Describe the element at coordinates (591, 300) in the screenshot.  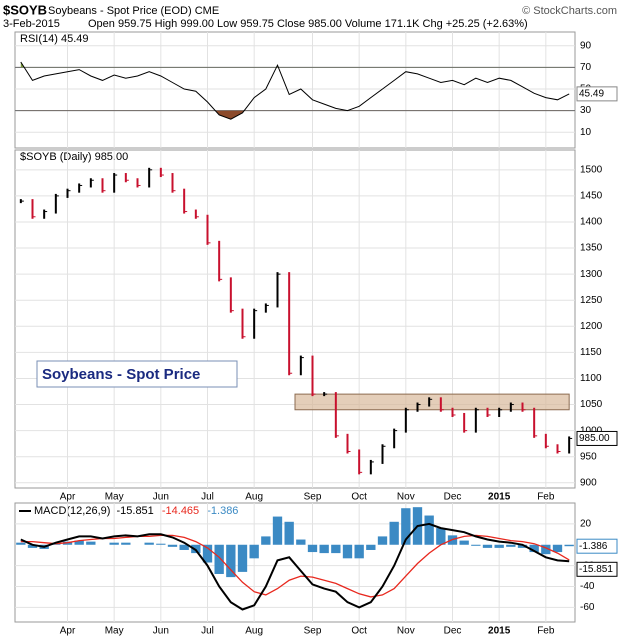
I see `y-tick-label: 1250` at that location.